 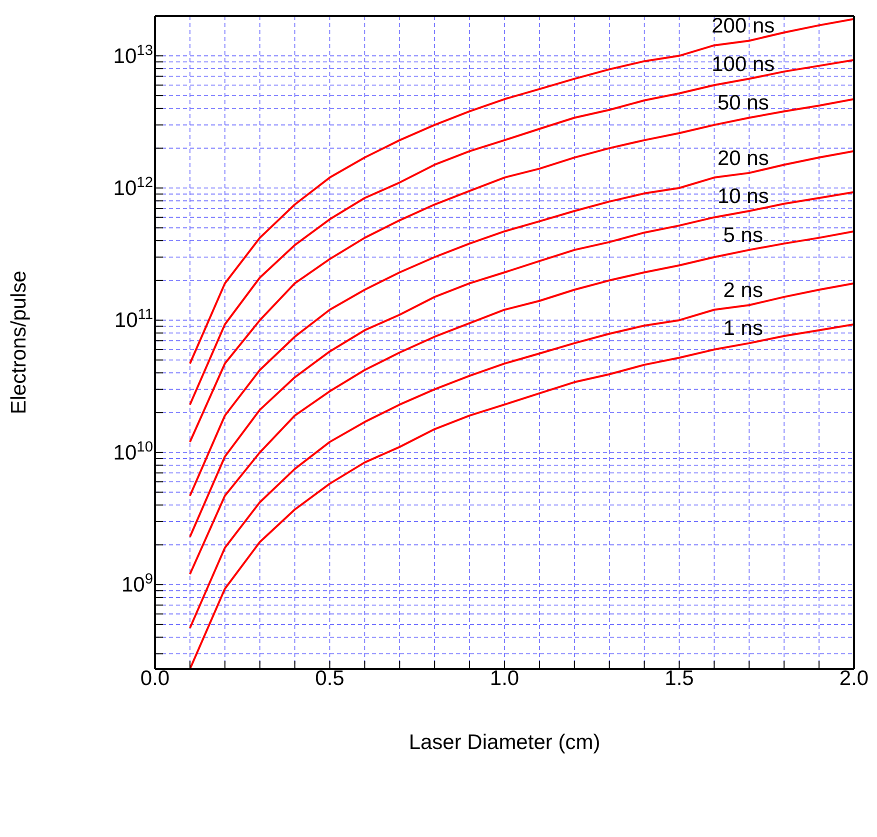 I want to click on series-label: 20 ns, so click(x=743, y=158).